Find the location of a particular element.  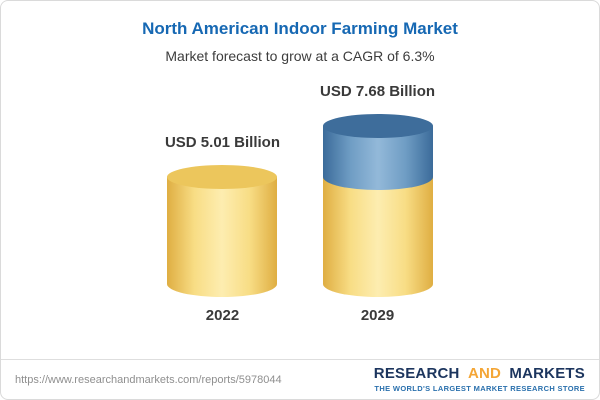

logo-word-markets: MARKETS is located at coordinates (547, 373).